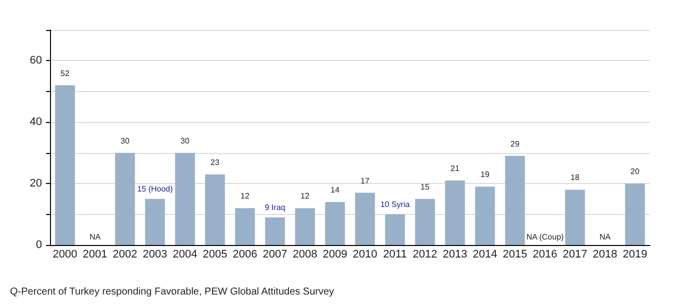  Describe the element at coordinates (485, 254) in the screenshot. I see `x-tick-label: 2014` at that location.